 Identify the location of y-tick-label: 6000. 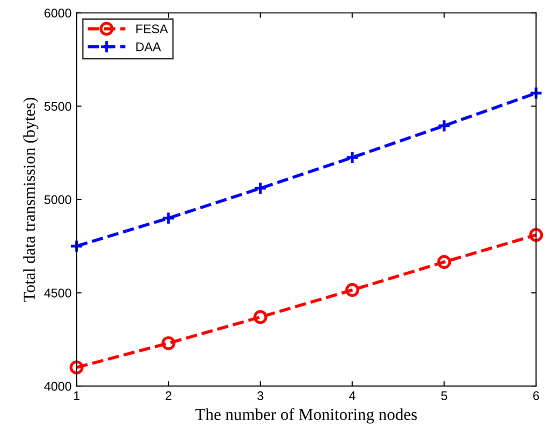
(58, 13).